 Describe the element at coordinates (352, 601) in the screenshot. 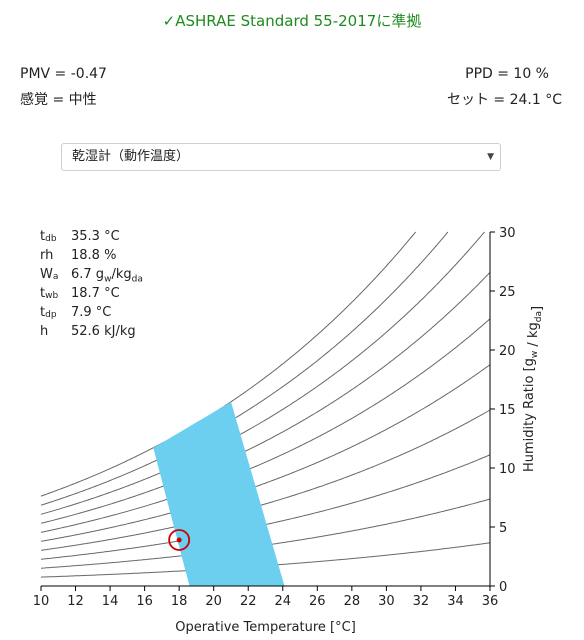

I see `x-tick-label: 28` at that location.